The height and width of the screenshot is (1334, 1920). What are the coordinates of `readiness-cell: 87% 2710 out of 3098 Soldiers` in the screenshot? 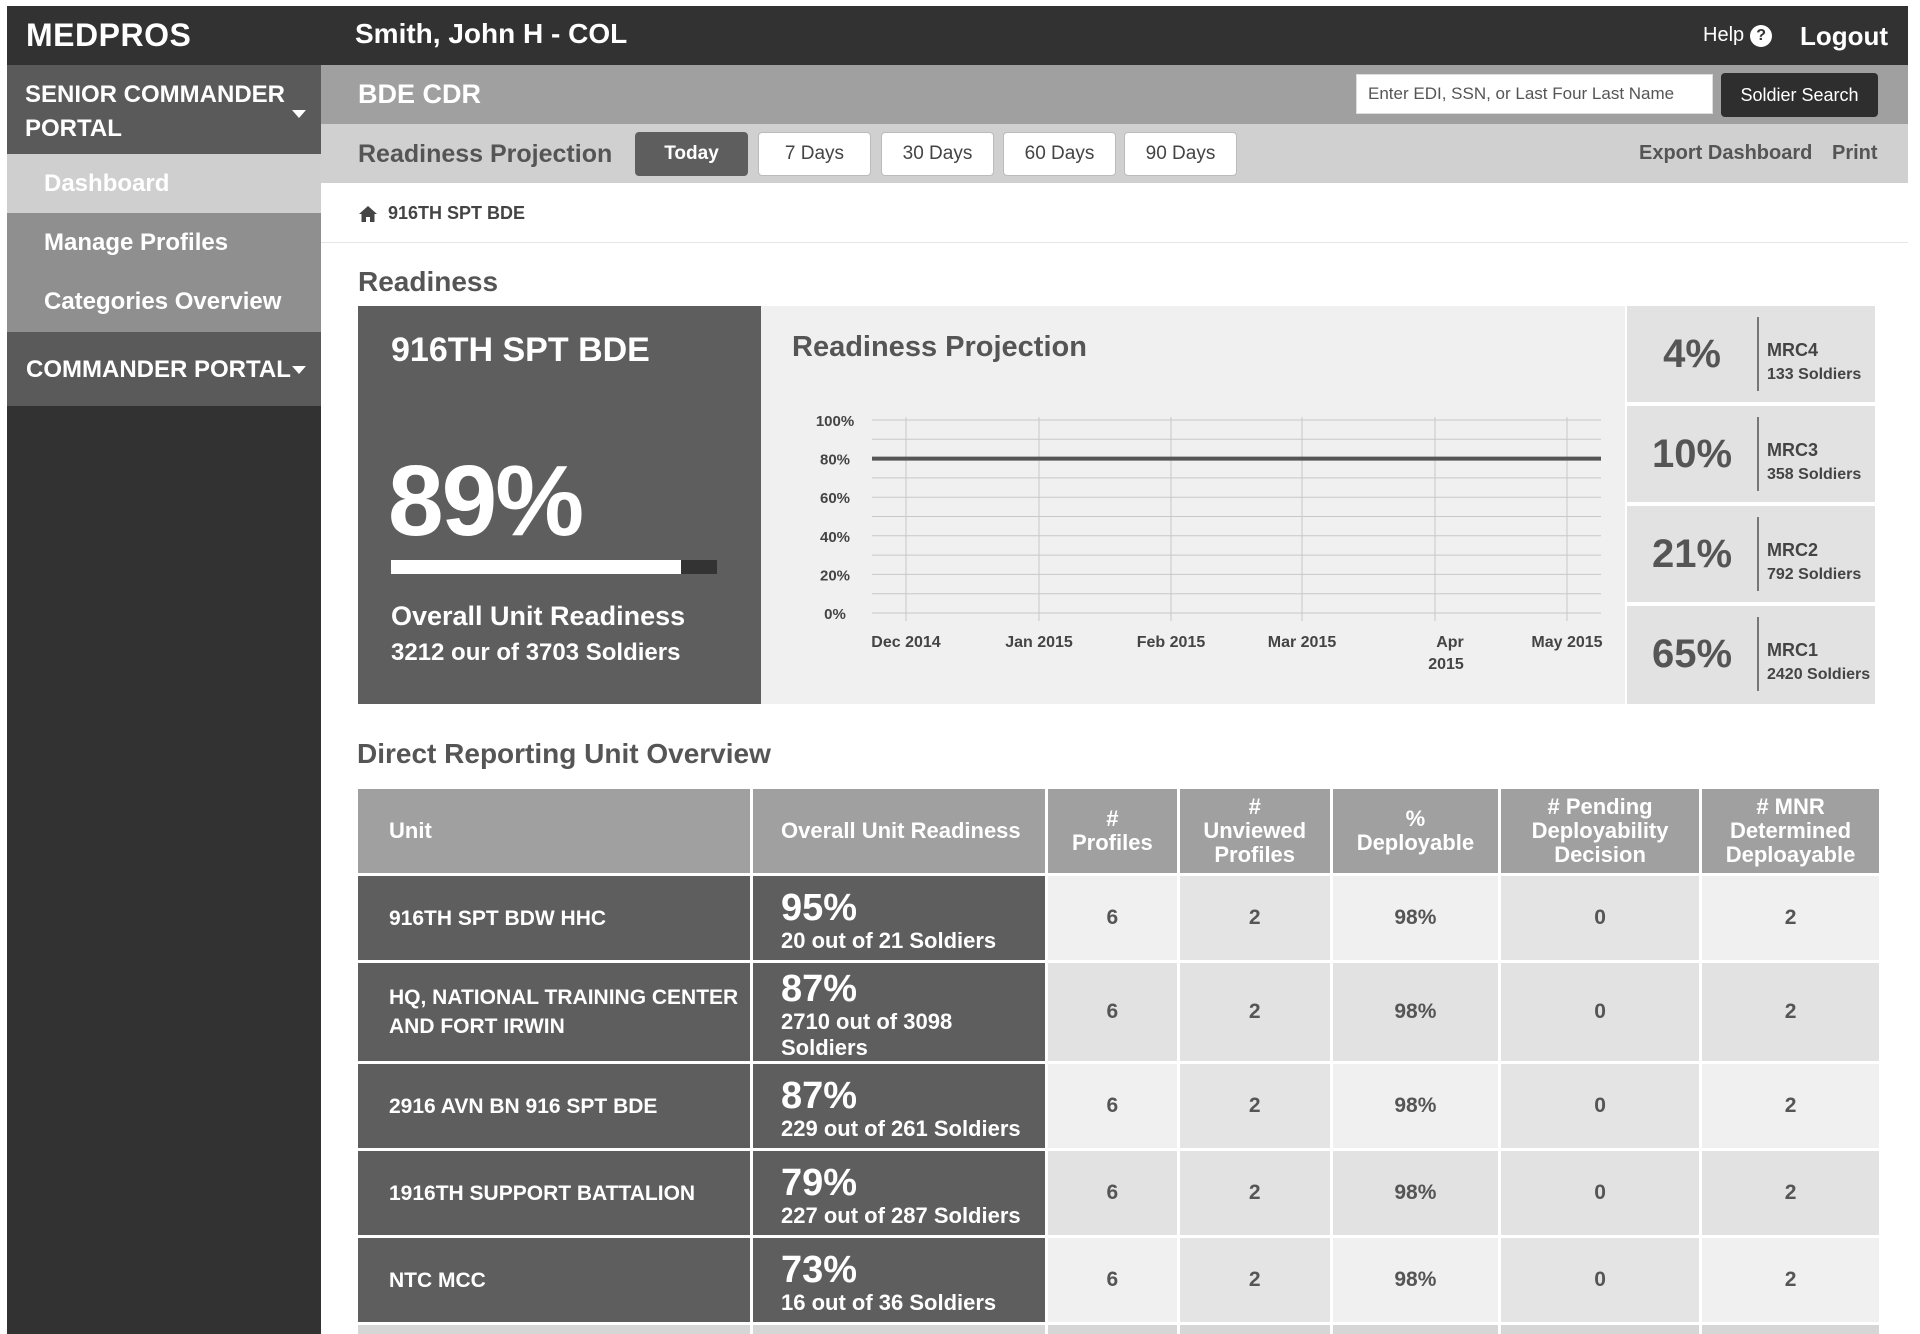 It's located at (899, 1012).